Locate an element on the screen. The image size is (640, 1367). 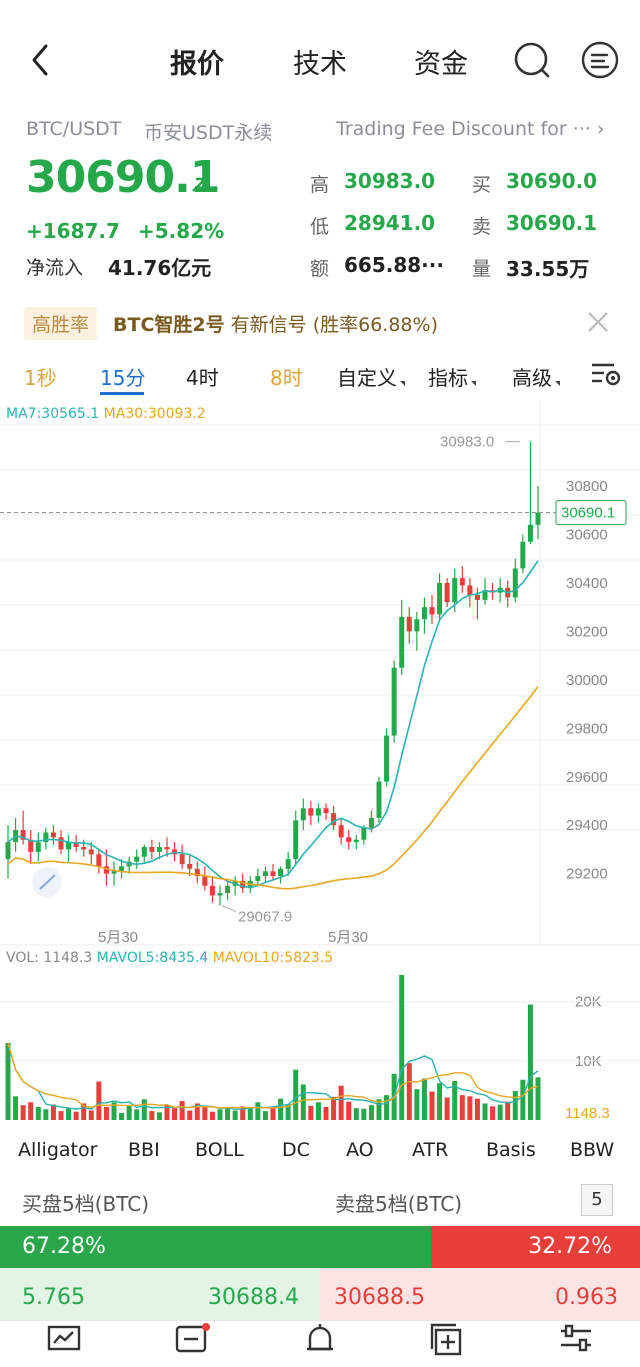
bottom-nav is located at coordinates (320, 1343).